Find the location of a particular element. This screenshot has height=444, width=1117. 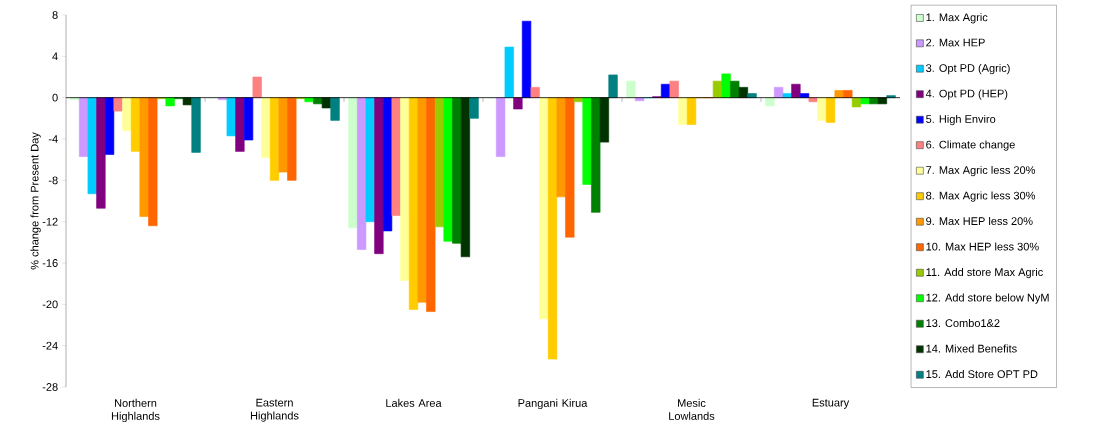

legend-label: 8. Max Agric less 30% is located at coordinates (981, 196).